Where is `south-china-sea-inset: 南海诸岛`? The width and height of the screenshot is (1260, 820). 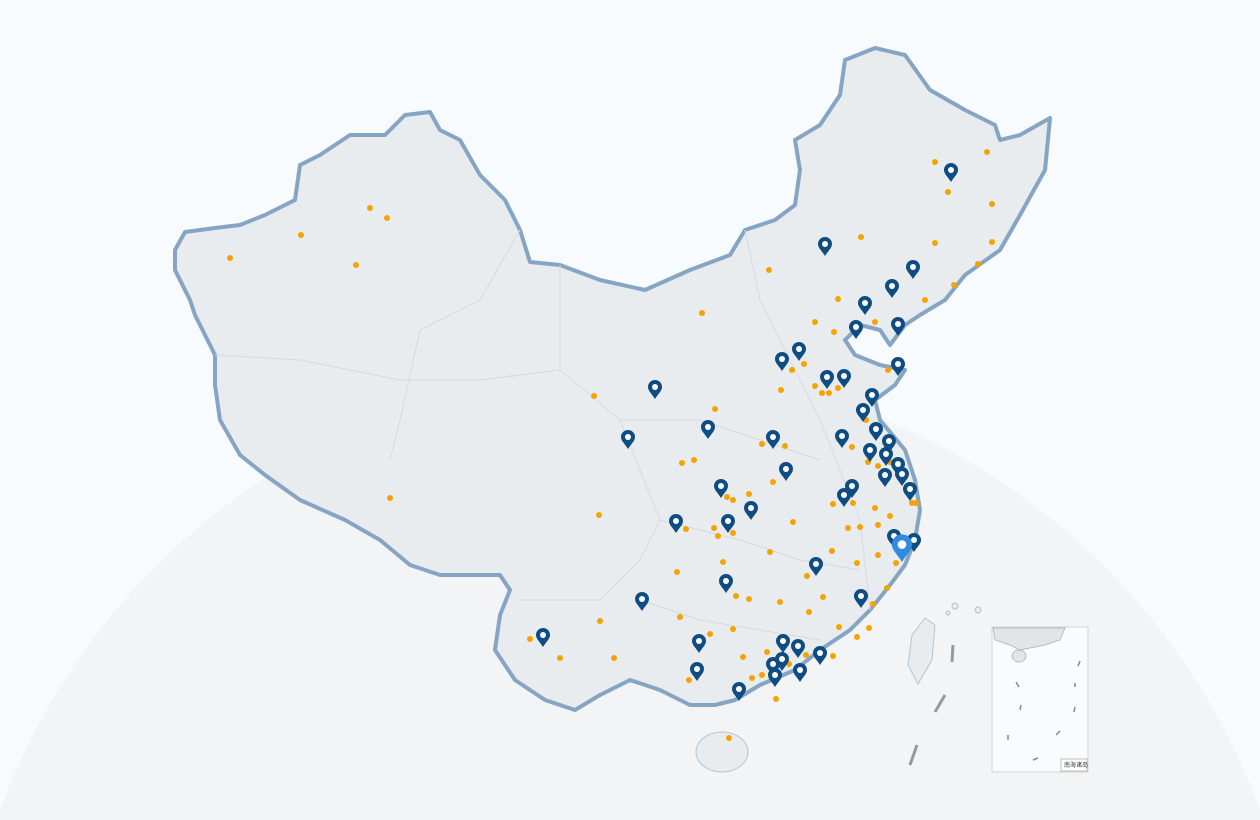 south-china-sea-inset: 南海诸岛 is located at coordinates (1040, 699).